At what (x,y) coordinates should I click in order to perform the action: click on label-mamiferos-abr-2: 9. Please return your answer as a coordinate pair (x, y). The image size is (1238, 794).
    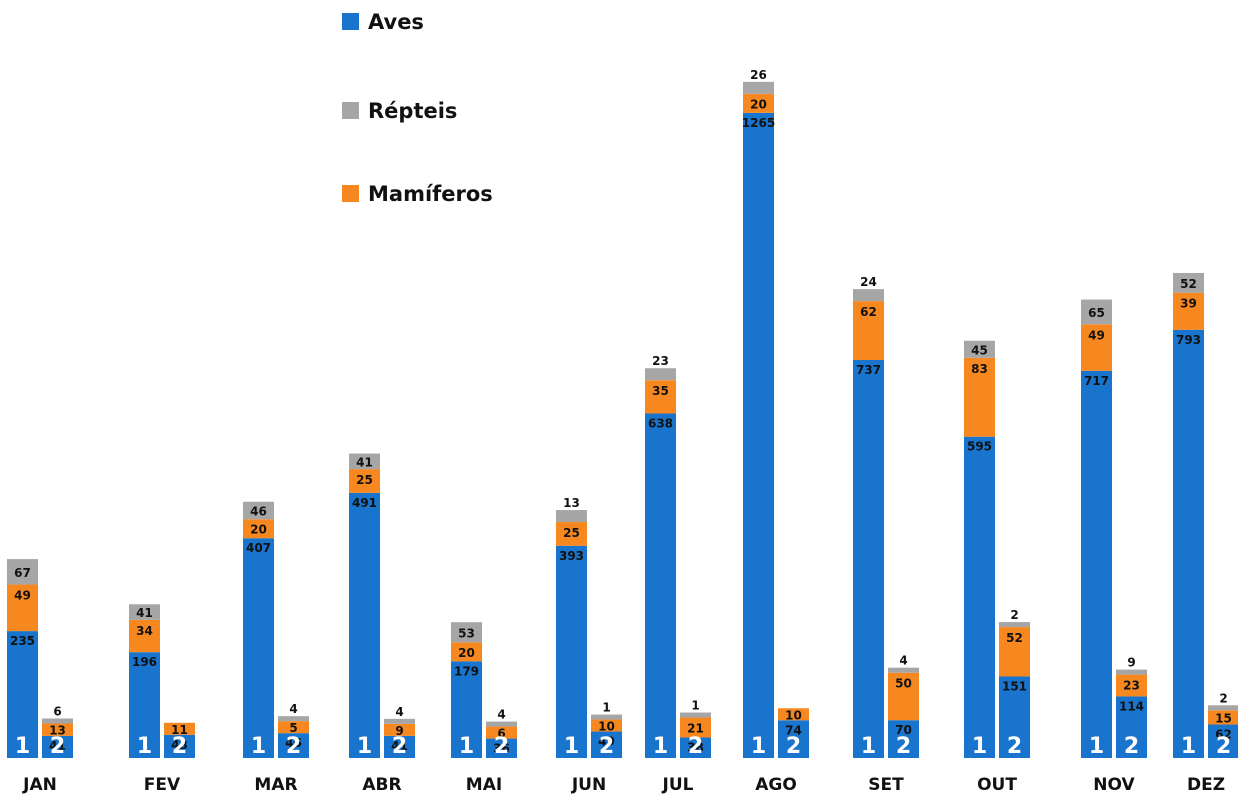
    Looking at the image, I should click on (399, 731).